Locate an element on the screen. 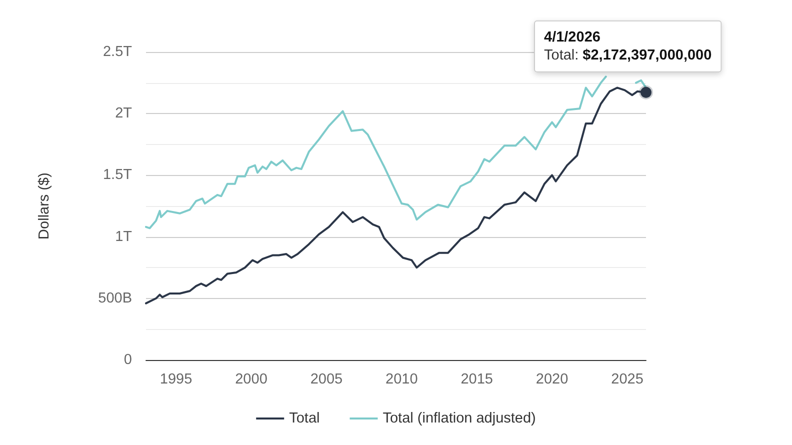 The width and height of the screenshot is (792, 445). x-tick-label: 2015 is located at coordinates (476, 380).